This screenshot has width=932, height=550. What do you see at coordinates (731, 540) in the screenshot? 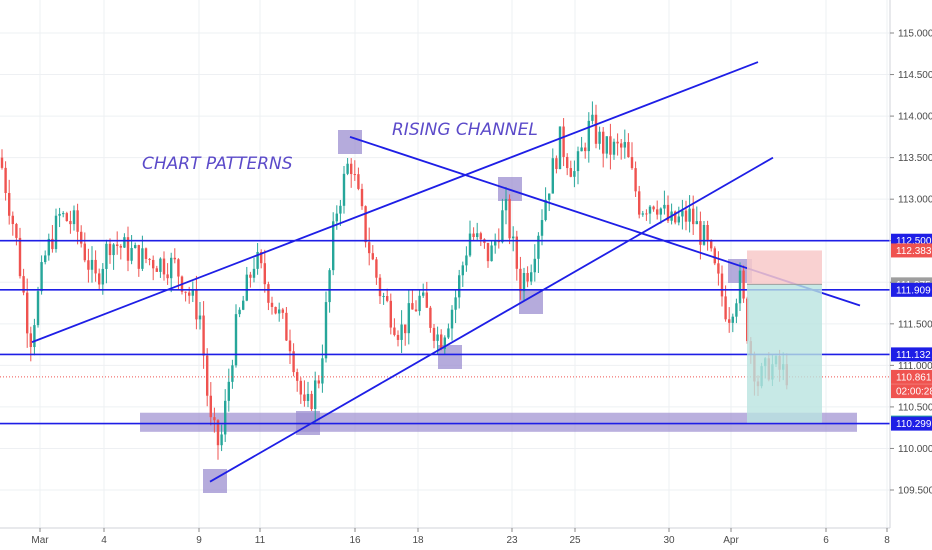
I see `x-tick-label: Apr` at bounding box center [731, 540].